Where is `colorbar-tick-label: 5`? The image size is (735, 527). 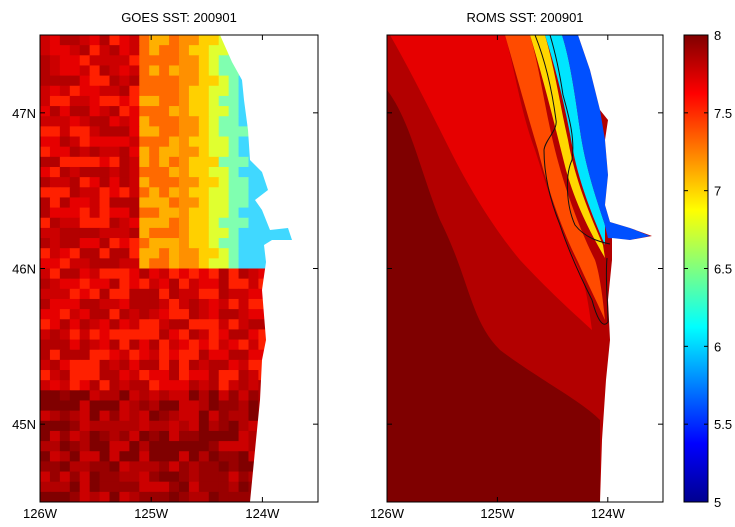 colorbar-tick-label: 5 is located at coordinates (717, 502).